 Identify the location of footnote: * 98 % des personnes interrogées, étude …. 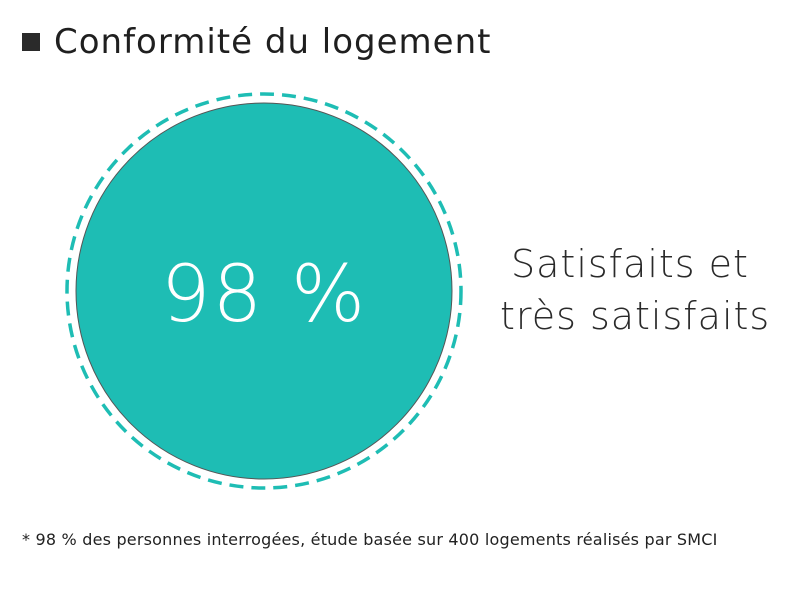
(370, 539).